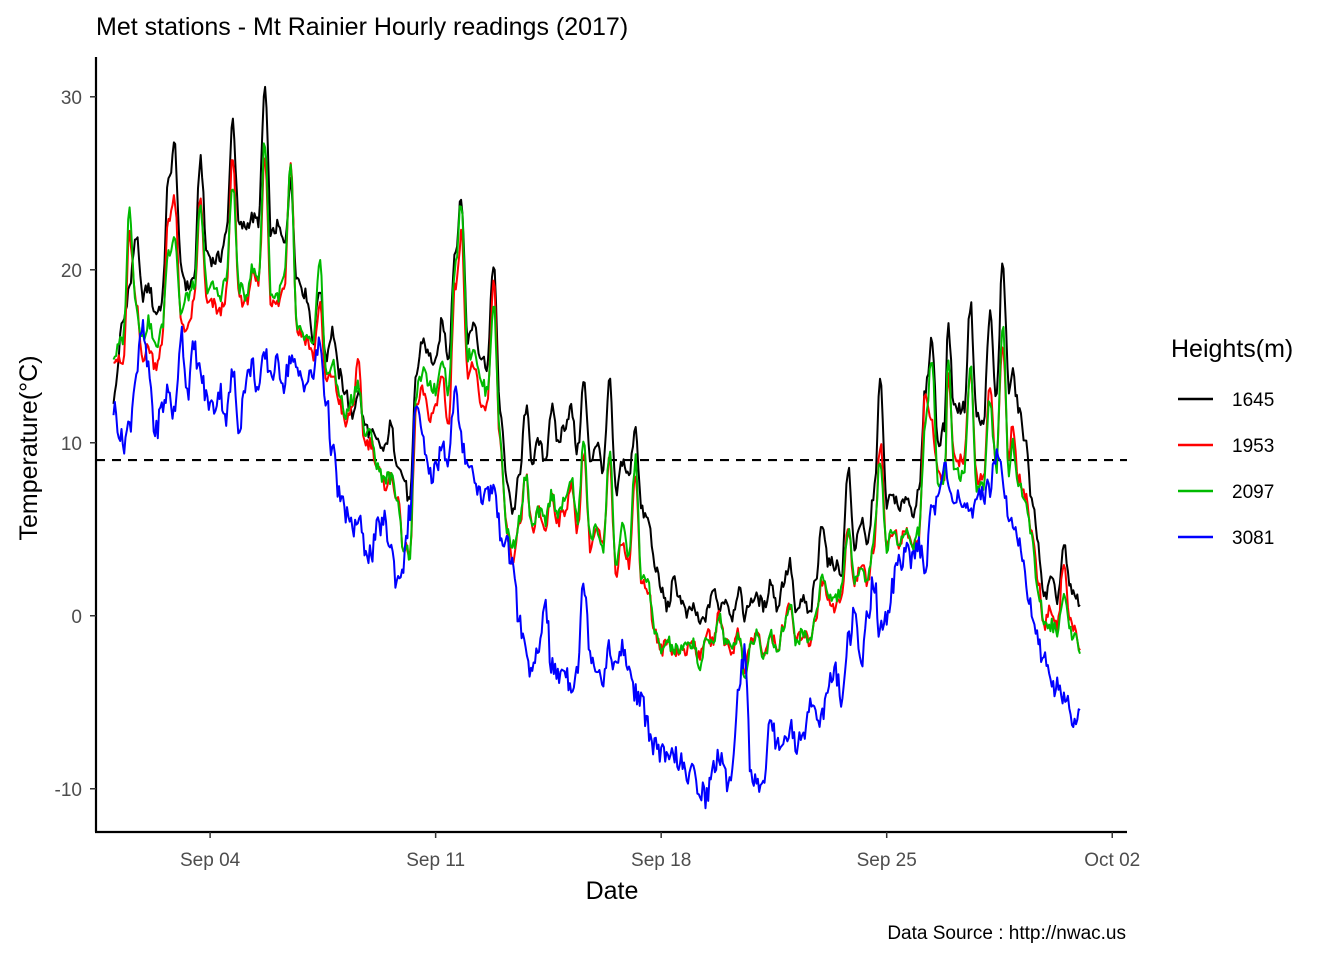 The height and width of the screenshot is (960, 1344). What do you see at coordinates (210, 860) in the screenshot?
I see `x-tick-label: Sep 04` at bounding box center [210, 860].